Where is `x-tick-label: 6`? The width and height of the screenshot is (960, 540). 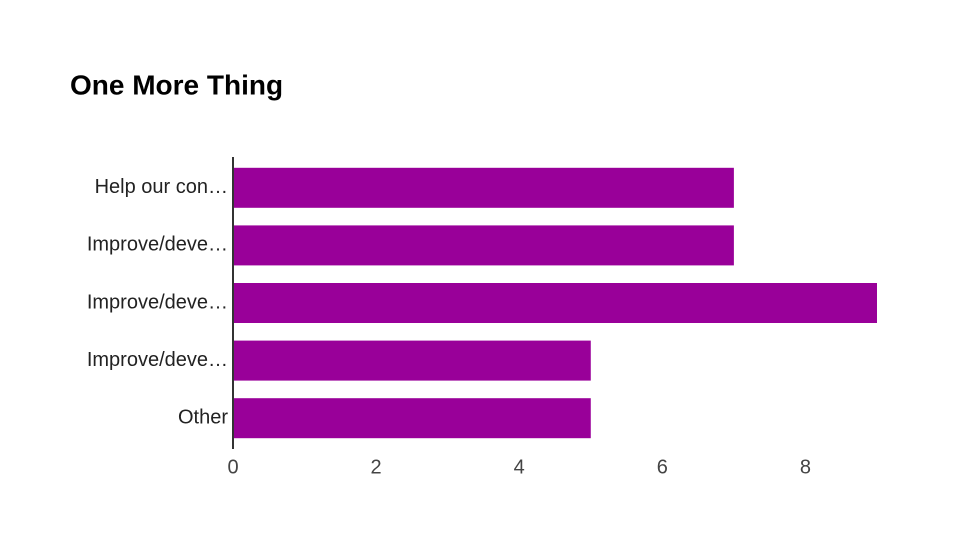
x-tick-label: 6 is located at coordinates (662, 467).